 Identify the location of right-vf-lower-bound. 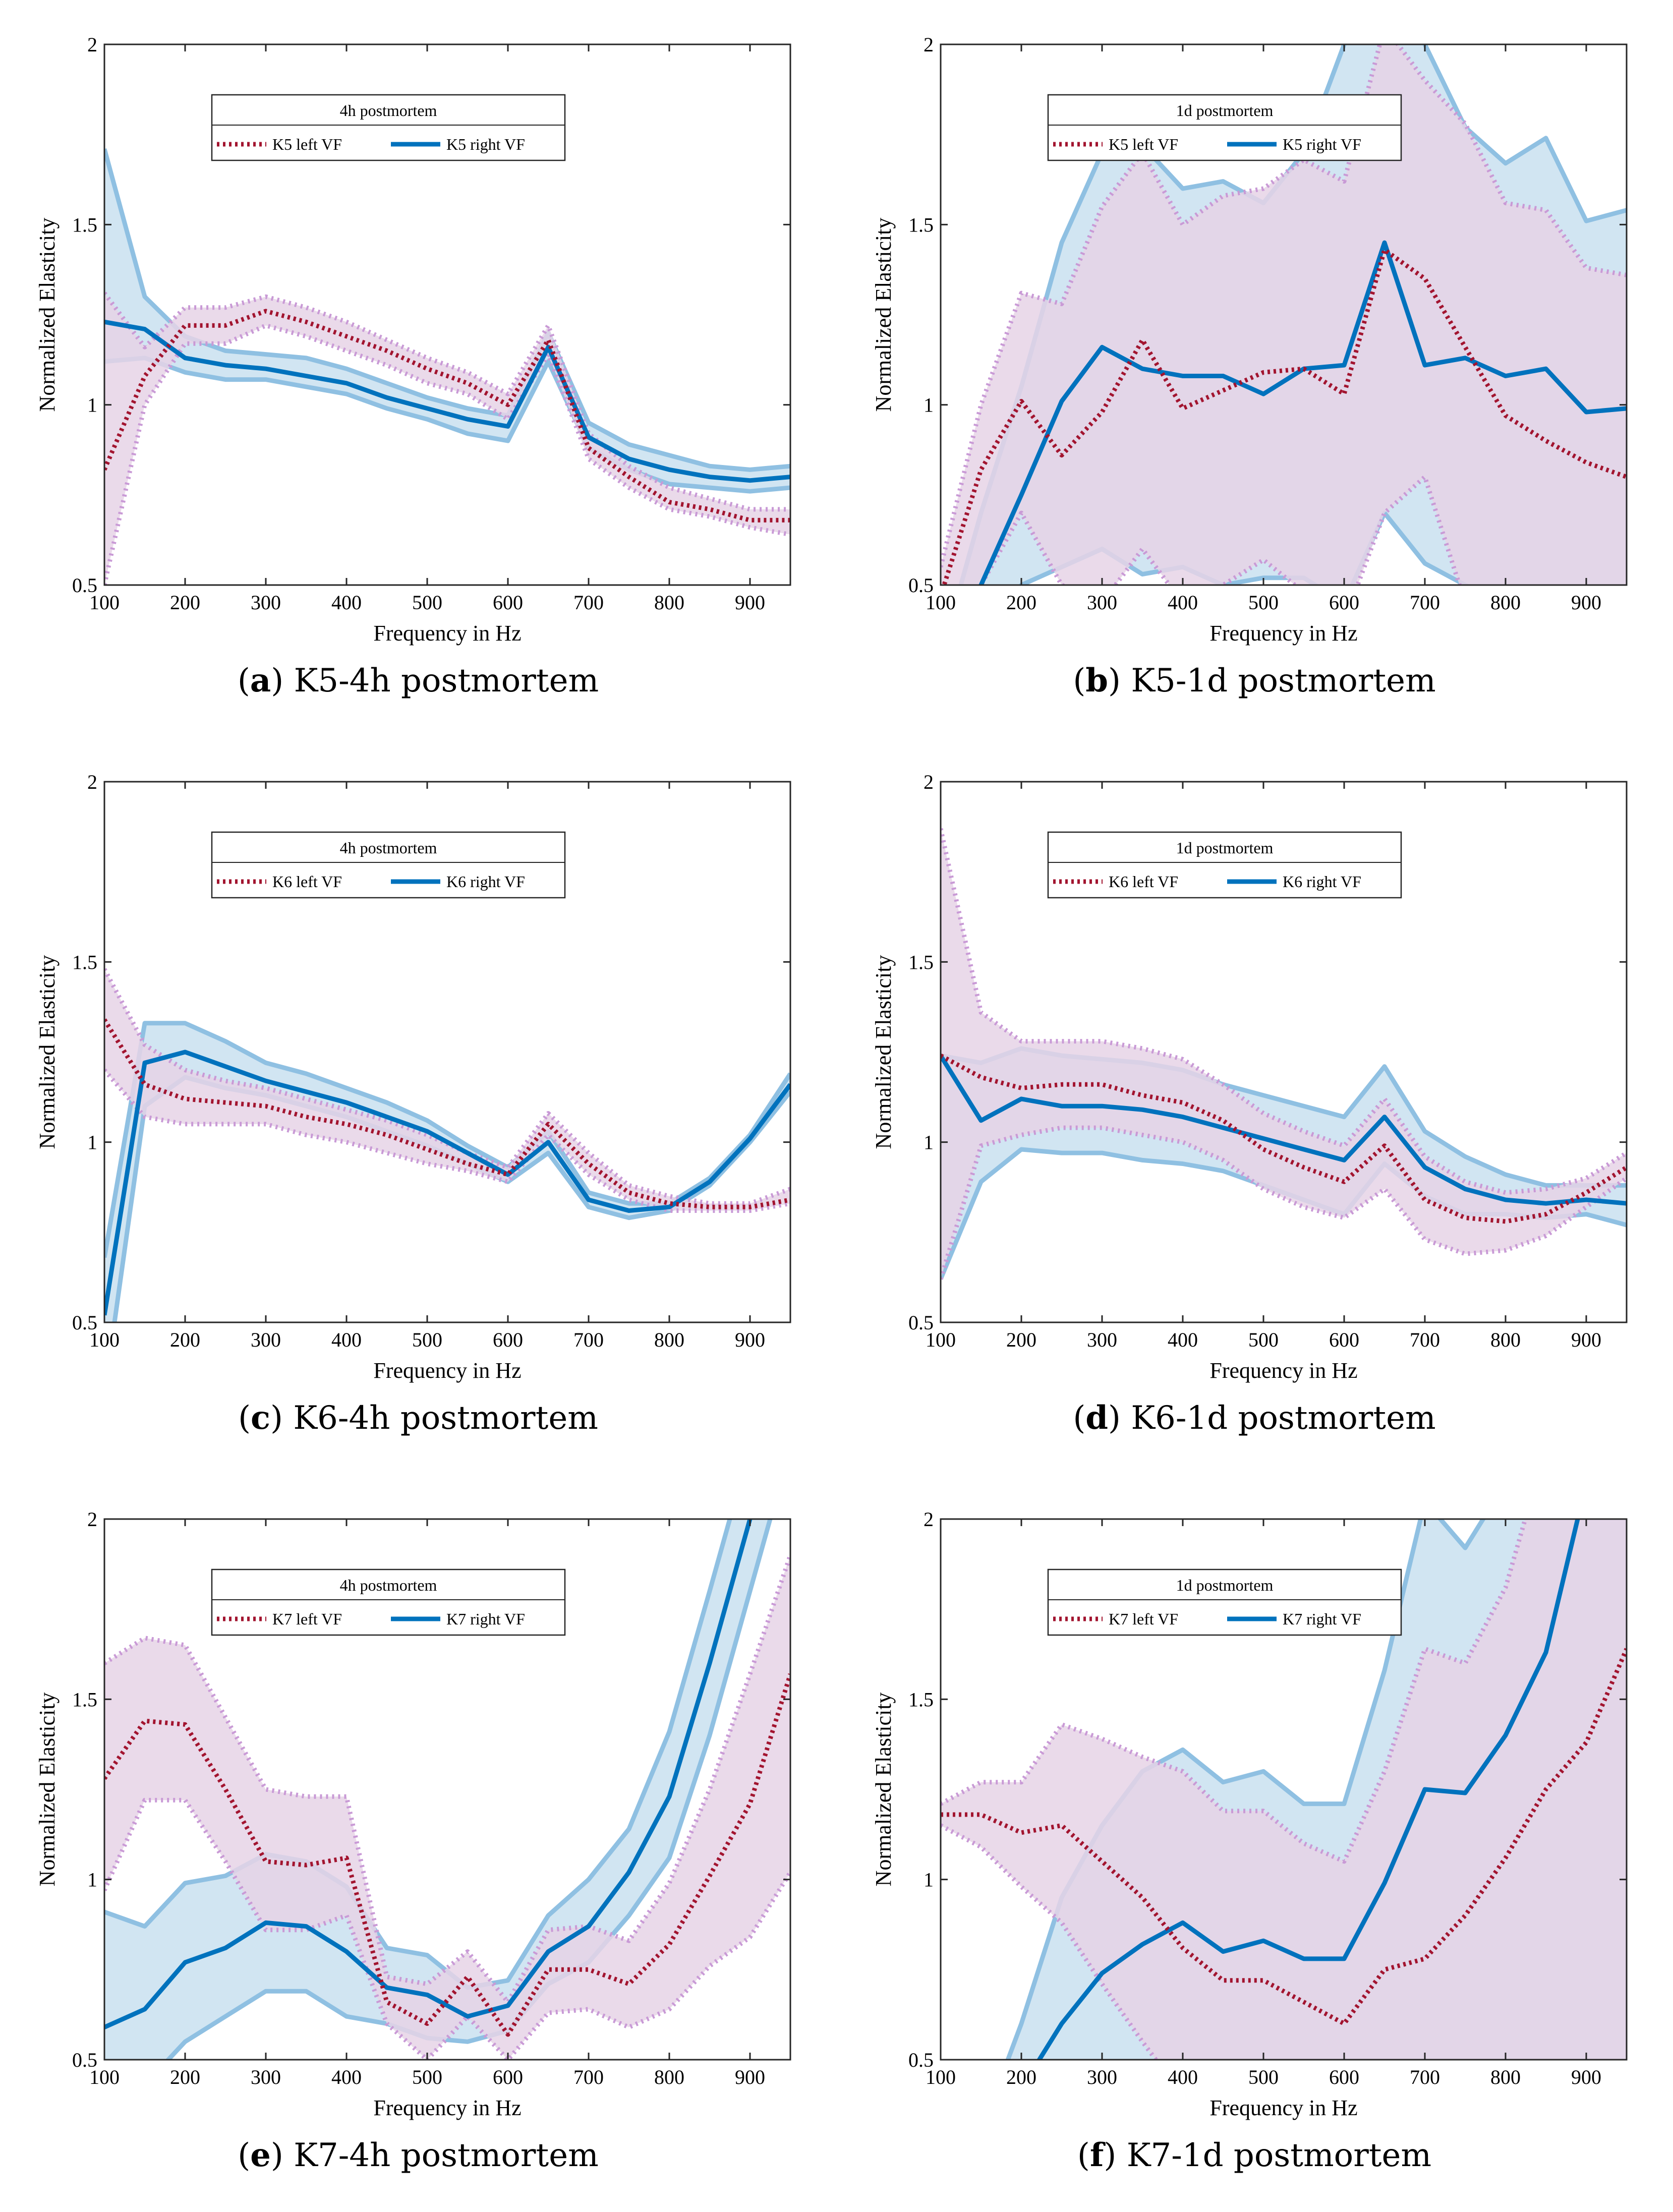
(447, 425).